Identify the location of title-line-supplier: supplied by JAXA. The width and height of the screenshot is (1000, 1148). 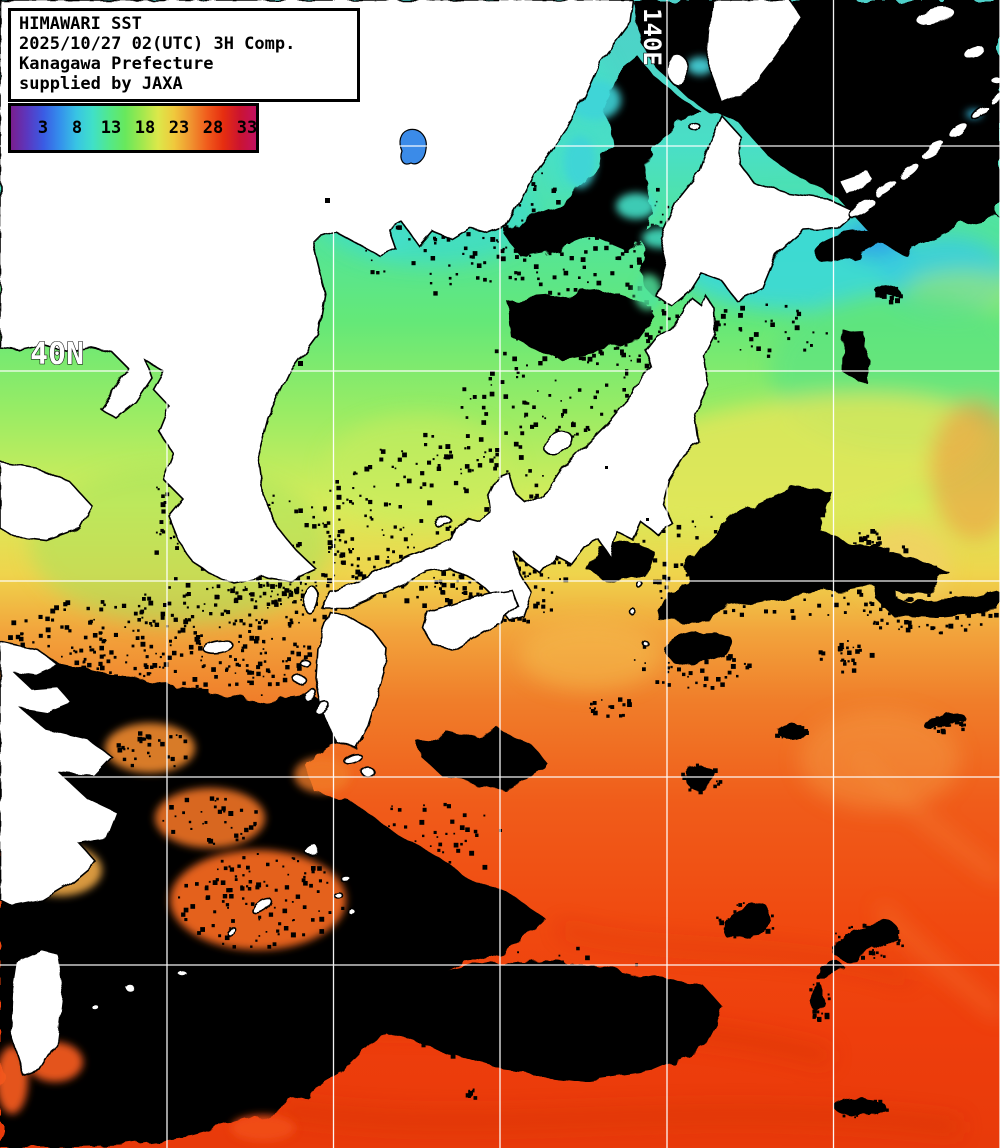
(101, 84).